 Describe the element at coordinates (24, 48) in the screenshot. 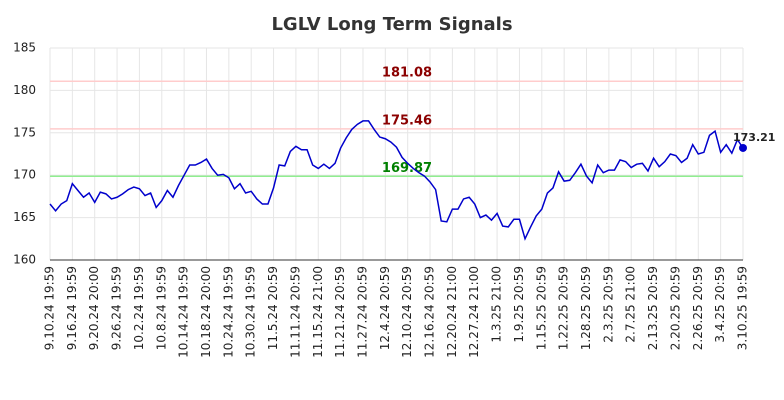

I see `y-tick-label: 185` at that location.